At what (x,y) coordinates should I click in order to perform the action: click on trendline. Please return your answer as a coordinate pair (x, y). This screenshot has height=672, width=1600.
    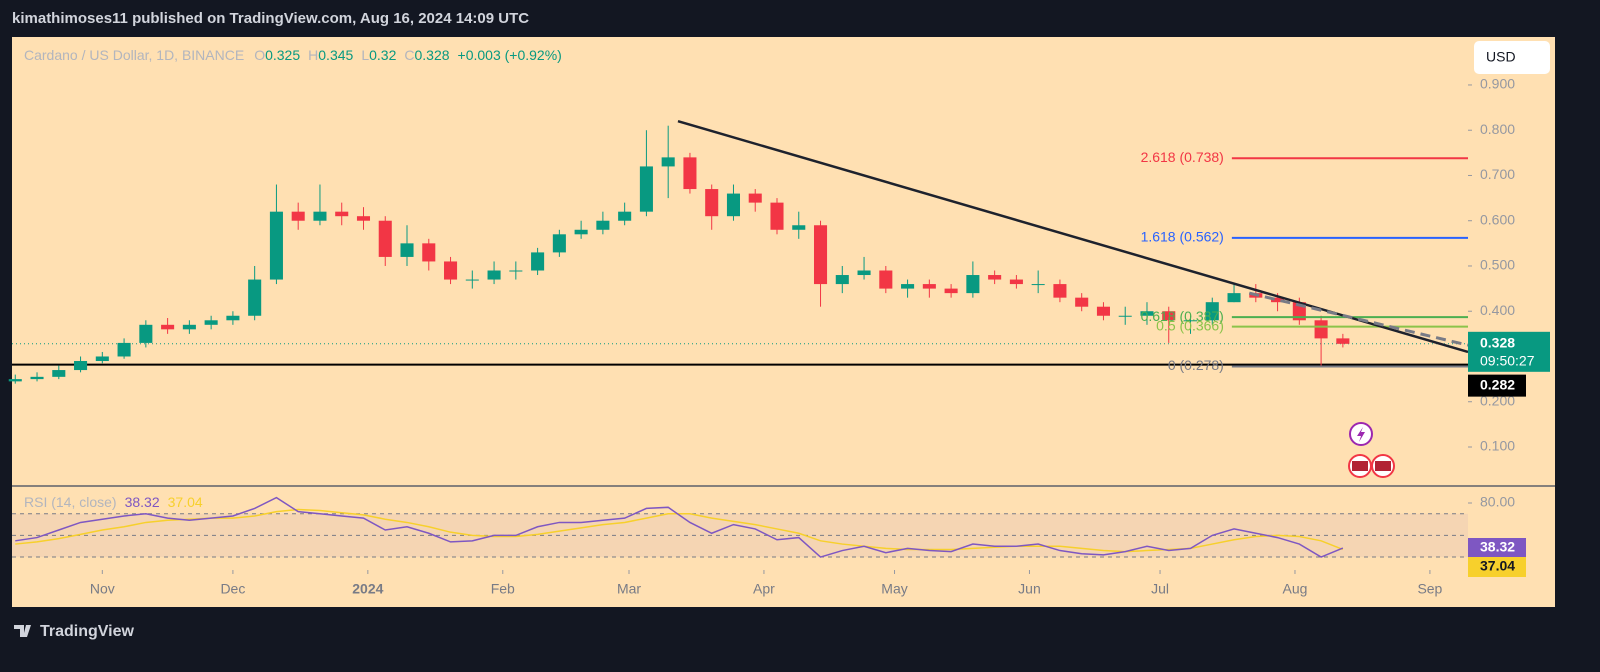
    Looking at the image, I should click on (1358, 319).